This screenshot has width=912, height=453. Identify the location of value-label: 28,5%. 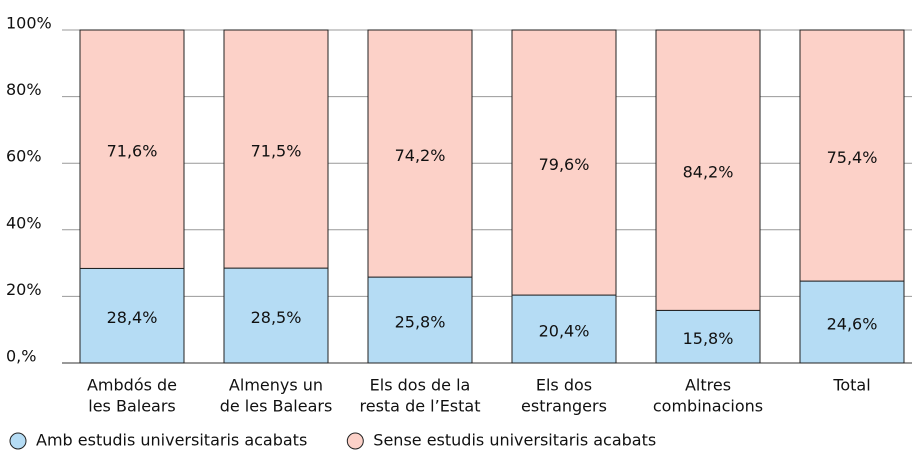
(276, 317).